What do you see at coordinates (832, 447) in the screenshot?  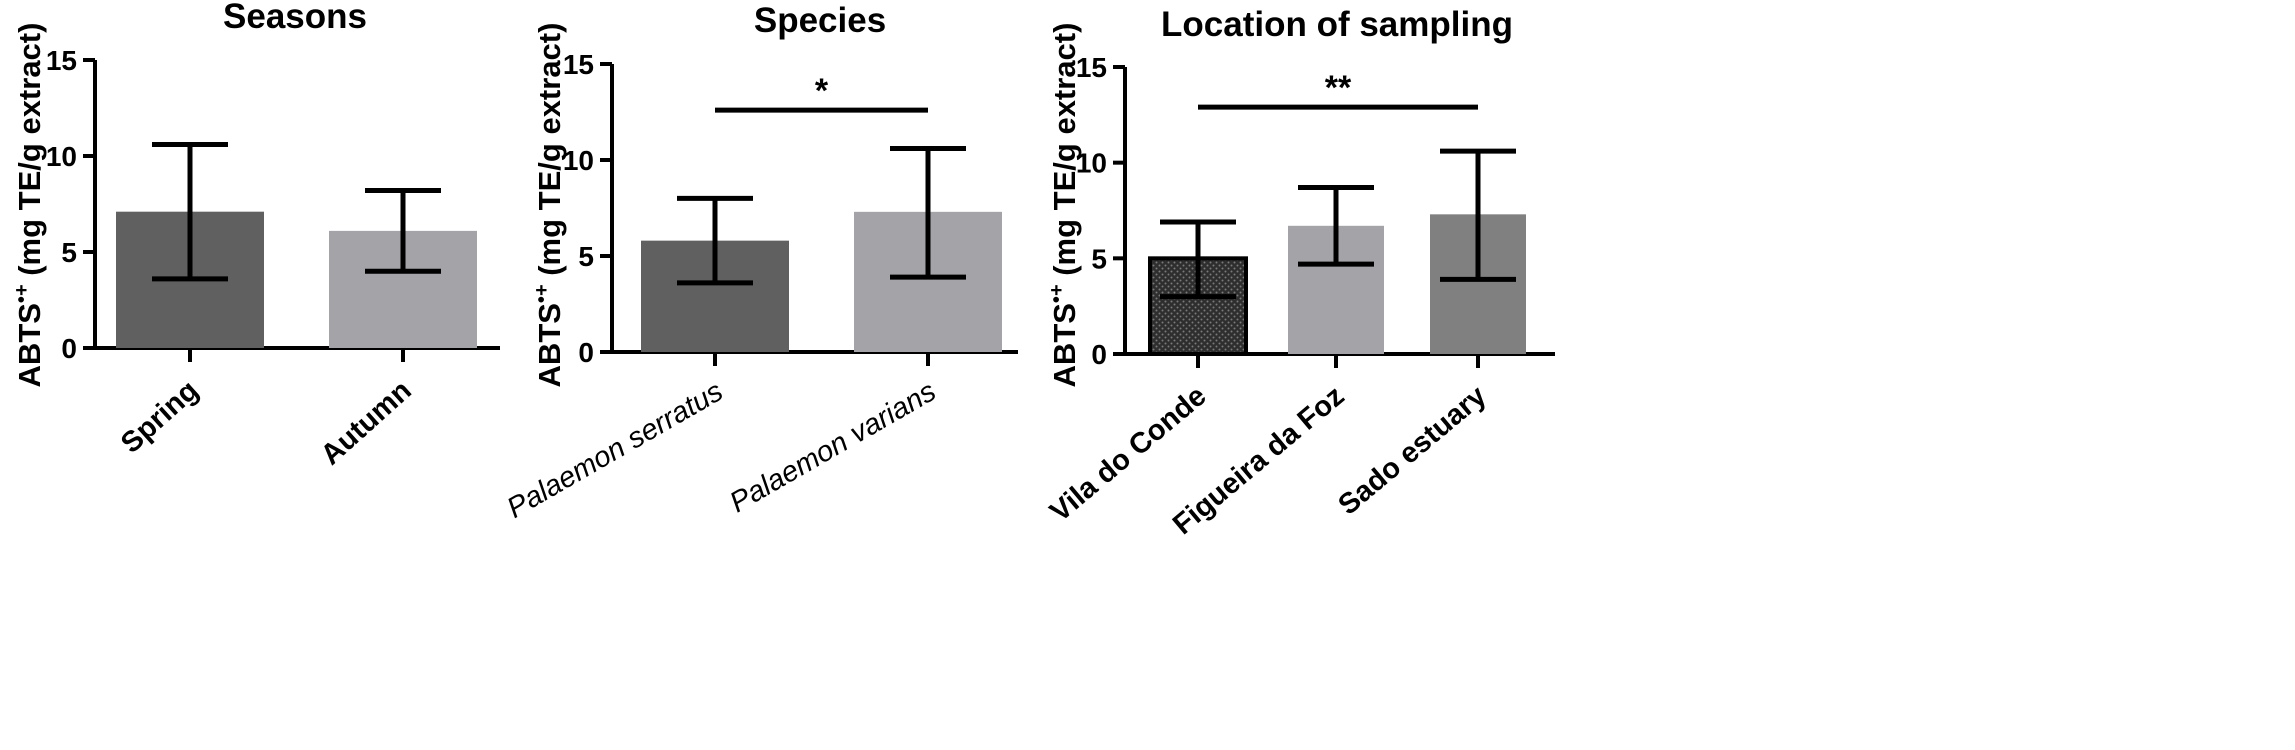 I see `category-label: Palaemon varians` at bounding box center [832, 447].